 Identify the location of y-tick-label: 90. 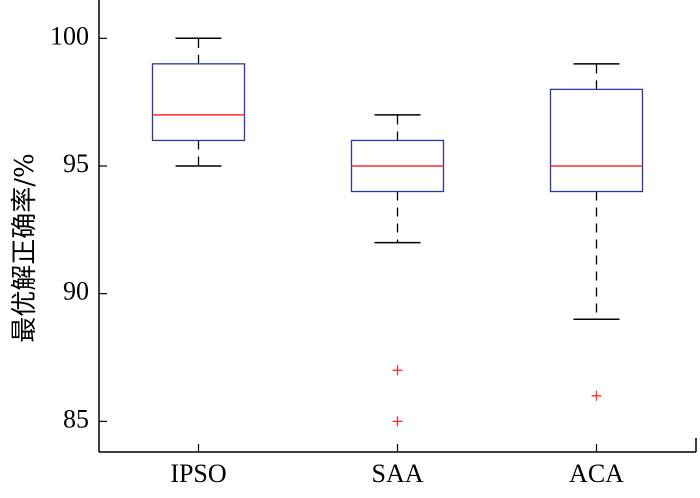
(76, 291).